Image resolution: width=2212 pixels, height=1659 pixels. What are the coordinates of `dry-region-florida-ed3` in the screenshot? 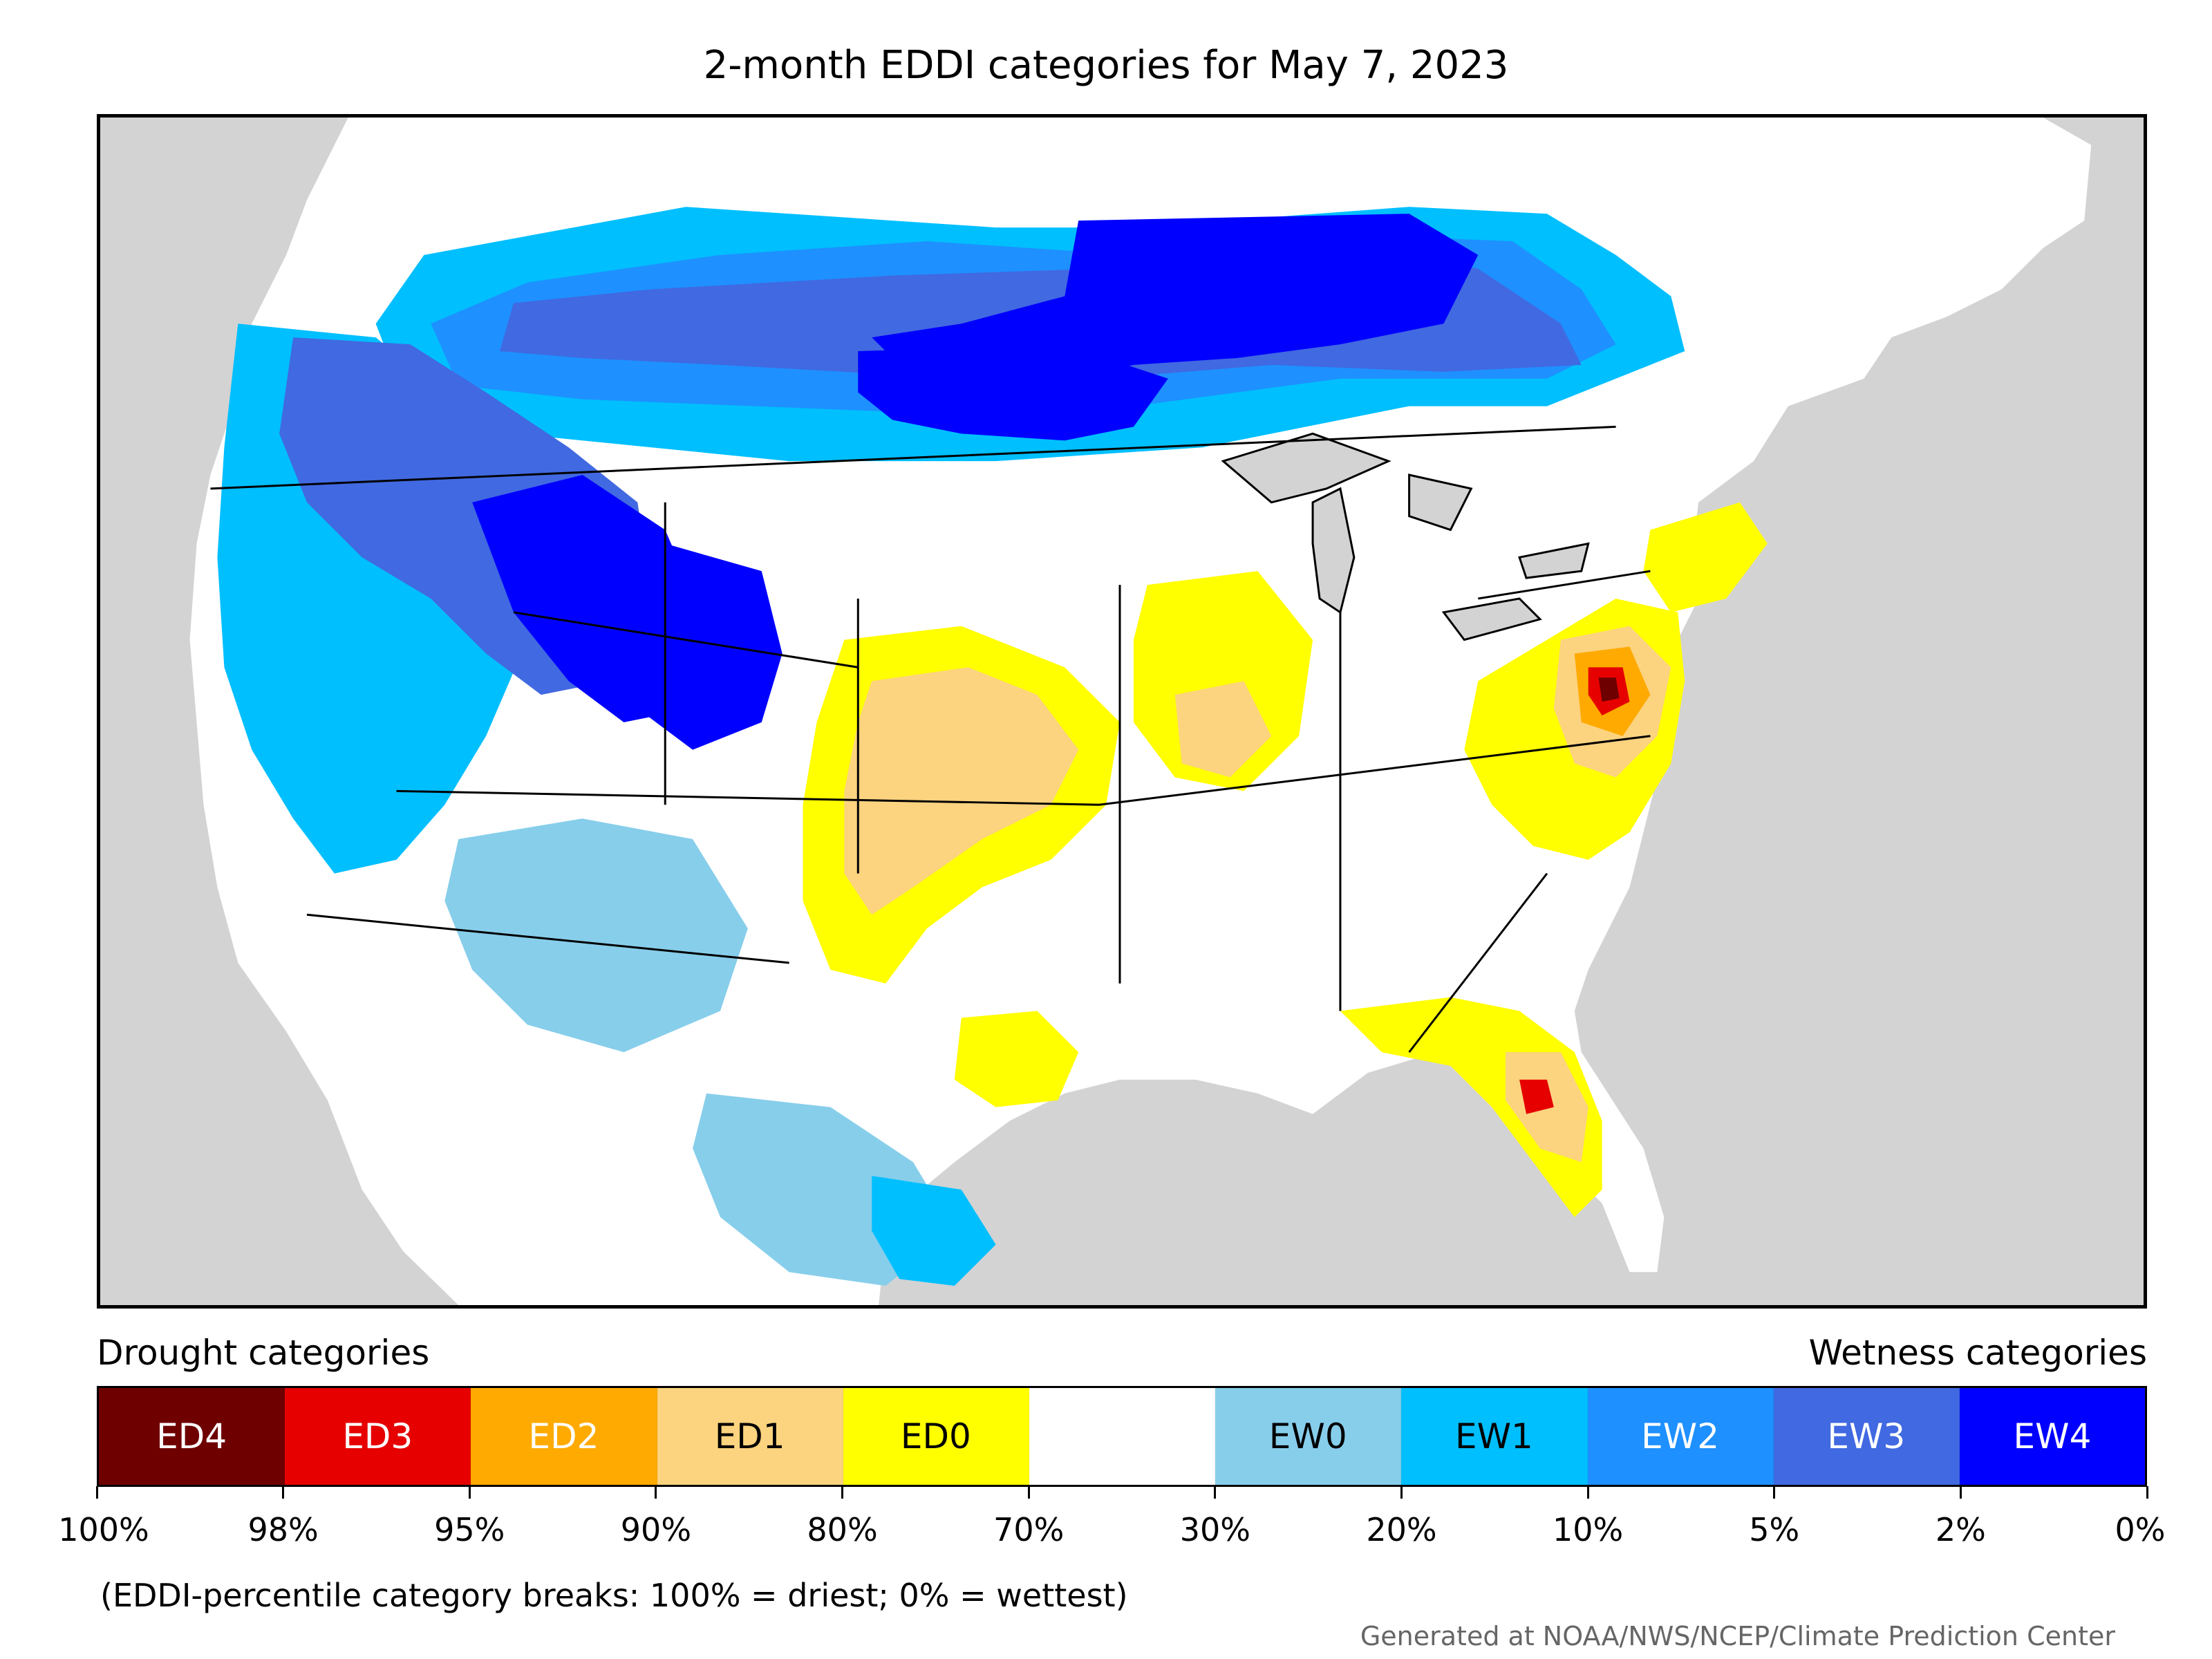 It's located at (1536, 1096).